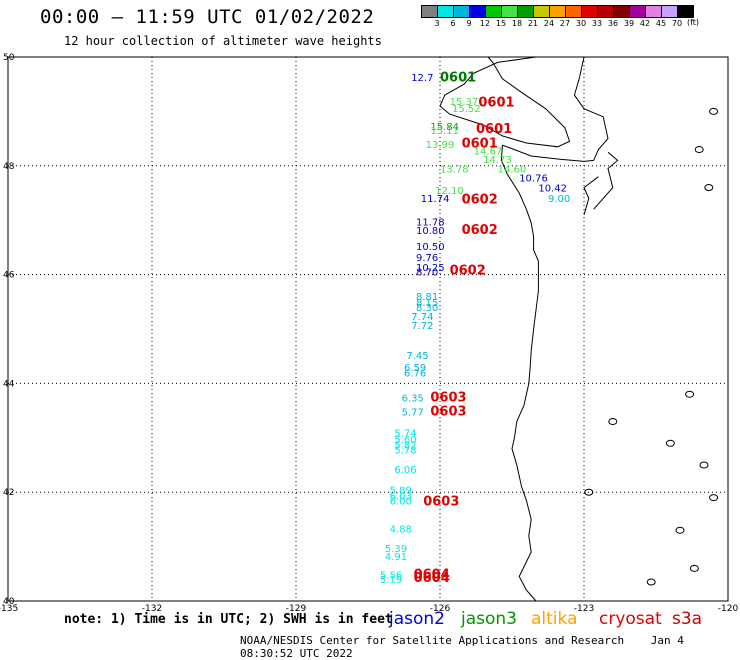  What do you see at coordinates (422, 78) in the screenshot?
I see `wave-height-label: 12.7` at bounding box center [422, 78].